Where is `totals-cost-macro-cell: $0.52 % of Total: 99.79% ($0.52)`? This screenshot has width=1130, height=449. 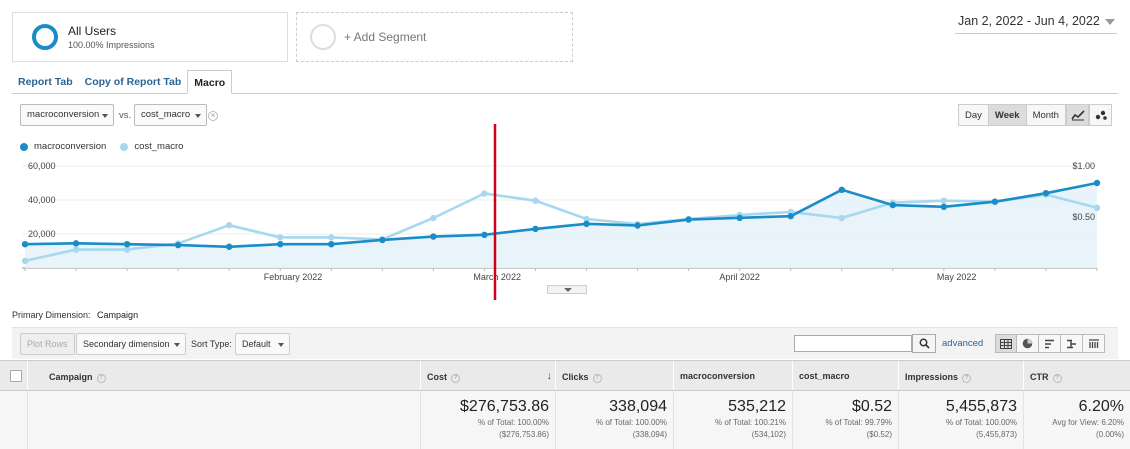 totals-cost-macro-cell: $0.52 % of Total: 99.79% ($0.52) is located at coordinates (845, 420).